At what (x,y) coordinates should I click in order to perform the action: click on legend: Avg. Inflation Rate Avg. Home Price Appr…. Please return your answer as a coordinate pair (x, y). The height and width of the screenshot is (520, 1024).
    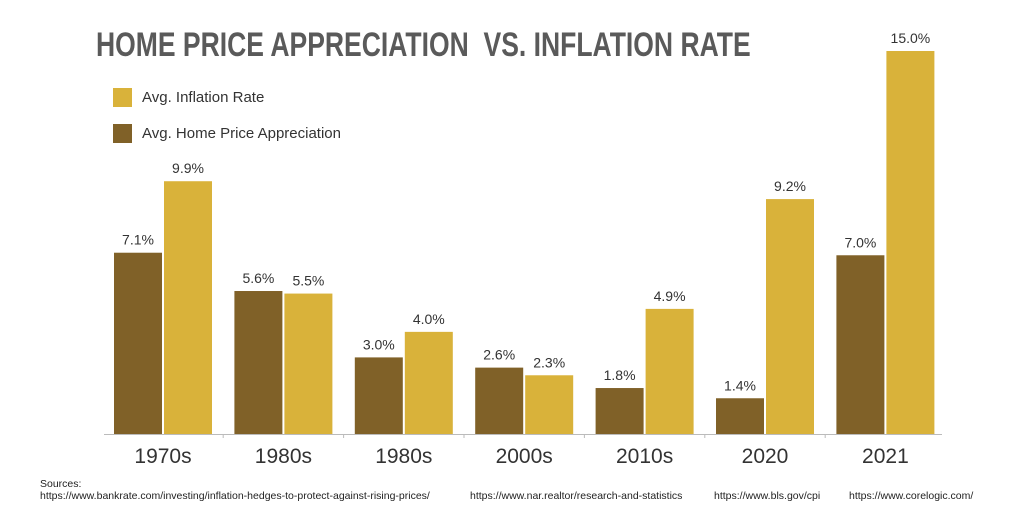
    Looking at the image, I should click on (227, 122).